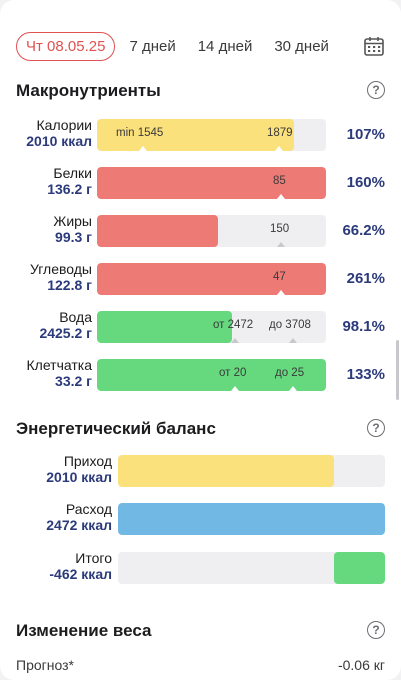 The height and width of the screenshot is (680, 401). I want to click on macros-help-icon: ?, so click(376, 90).